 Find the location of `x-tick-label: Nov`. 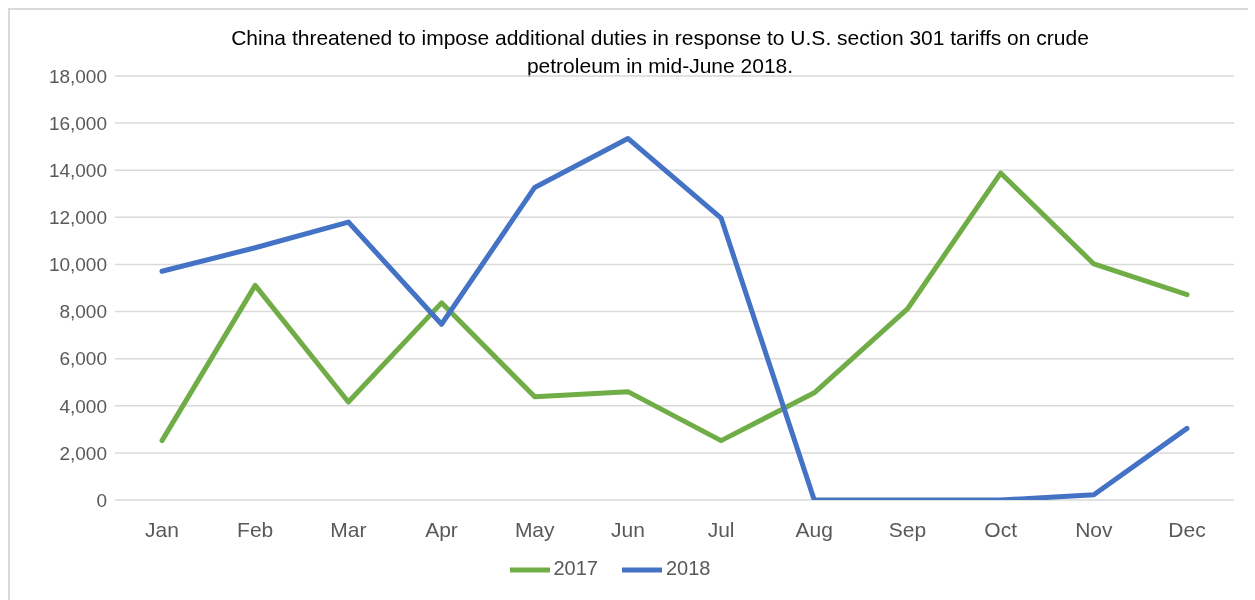

x-tick-label: Nov is located at coordinates (1094, 529).